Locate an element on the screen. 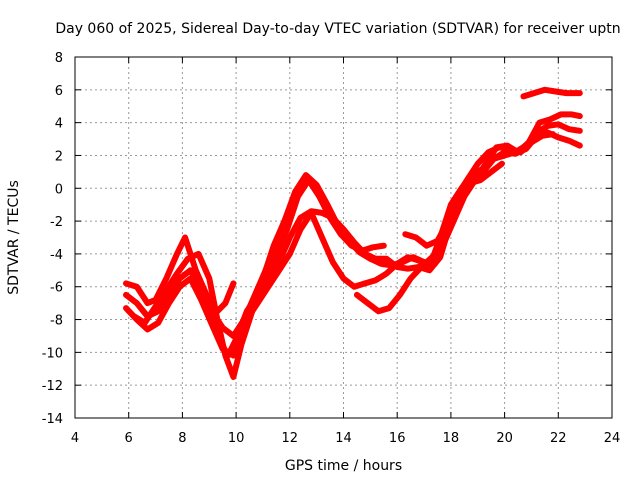  y-axis-title: SDTVAR / TECUs is located at coordinates (14, 237).